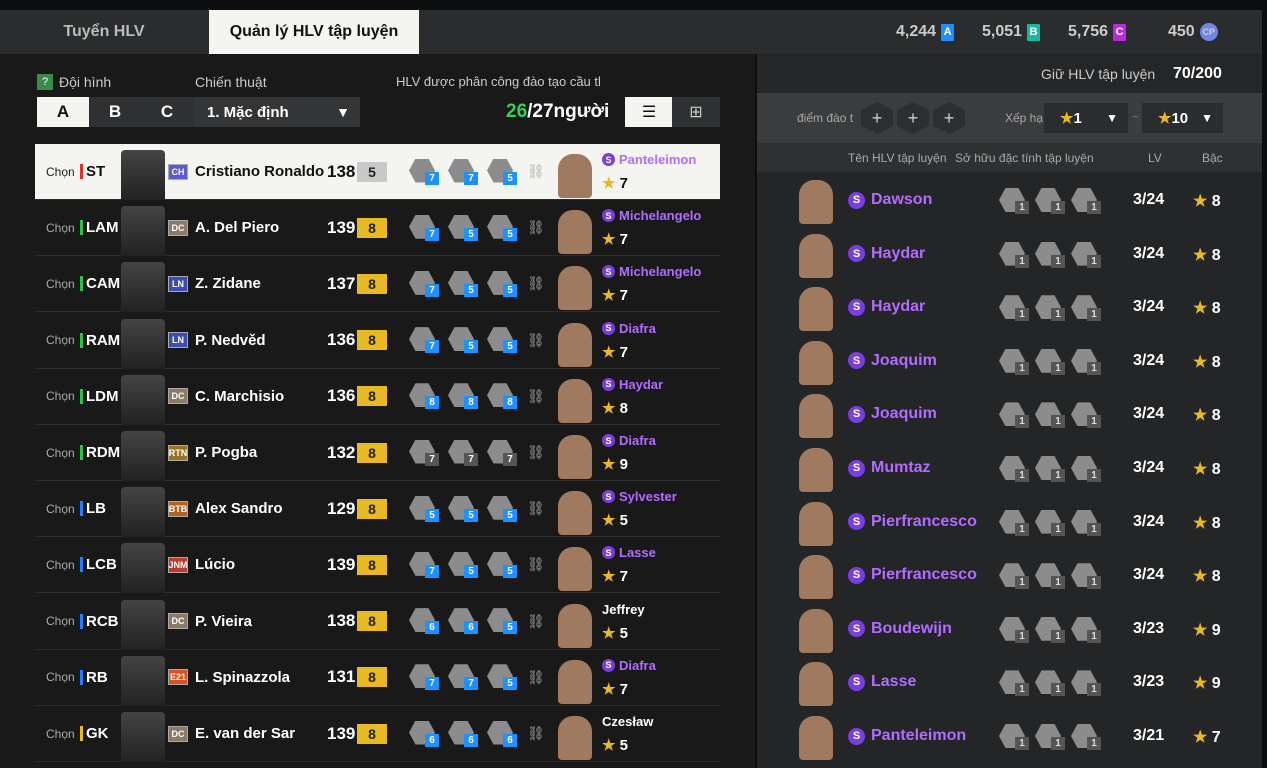 The width and height of the screenshot is (1267, 768). I want to click on tab-recruit-coach: Tuyển HLV, so click(104, 31).